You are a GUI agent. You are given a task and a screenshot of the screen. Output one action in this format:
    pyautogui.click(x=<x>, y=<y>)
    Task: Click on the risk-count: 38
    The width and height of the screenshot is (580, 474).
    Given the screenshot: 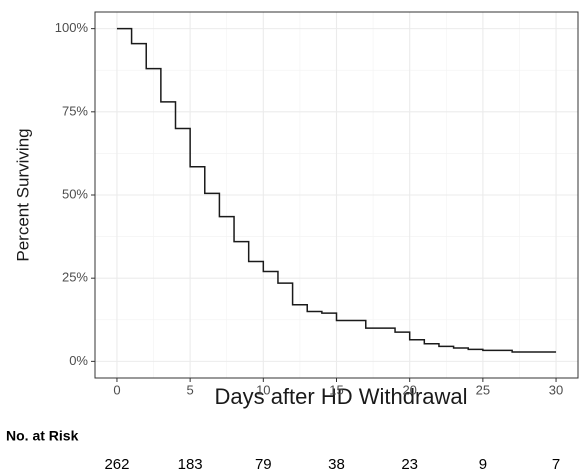 What is the action you would take?
    pyautogui.click(x=336, y=464)
    